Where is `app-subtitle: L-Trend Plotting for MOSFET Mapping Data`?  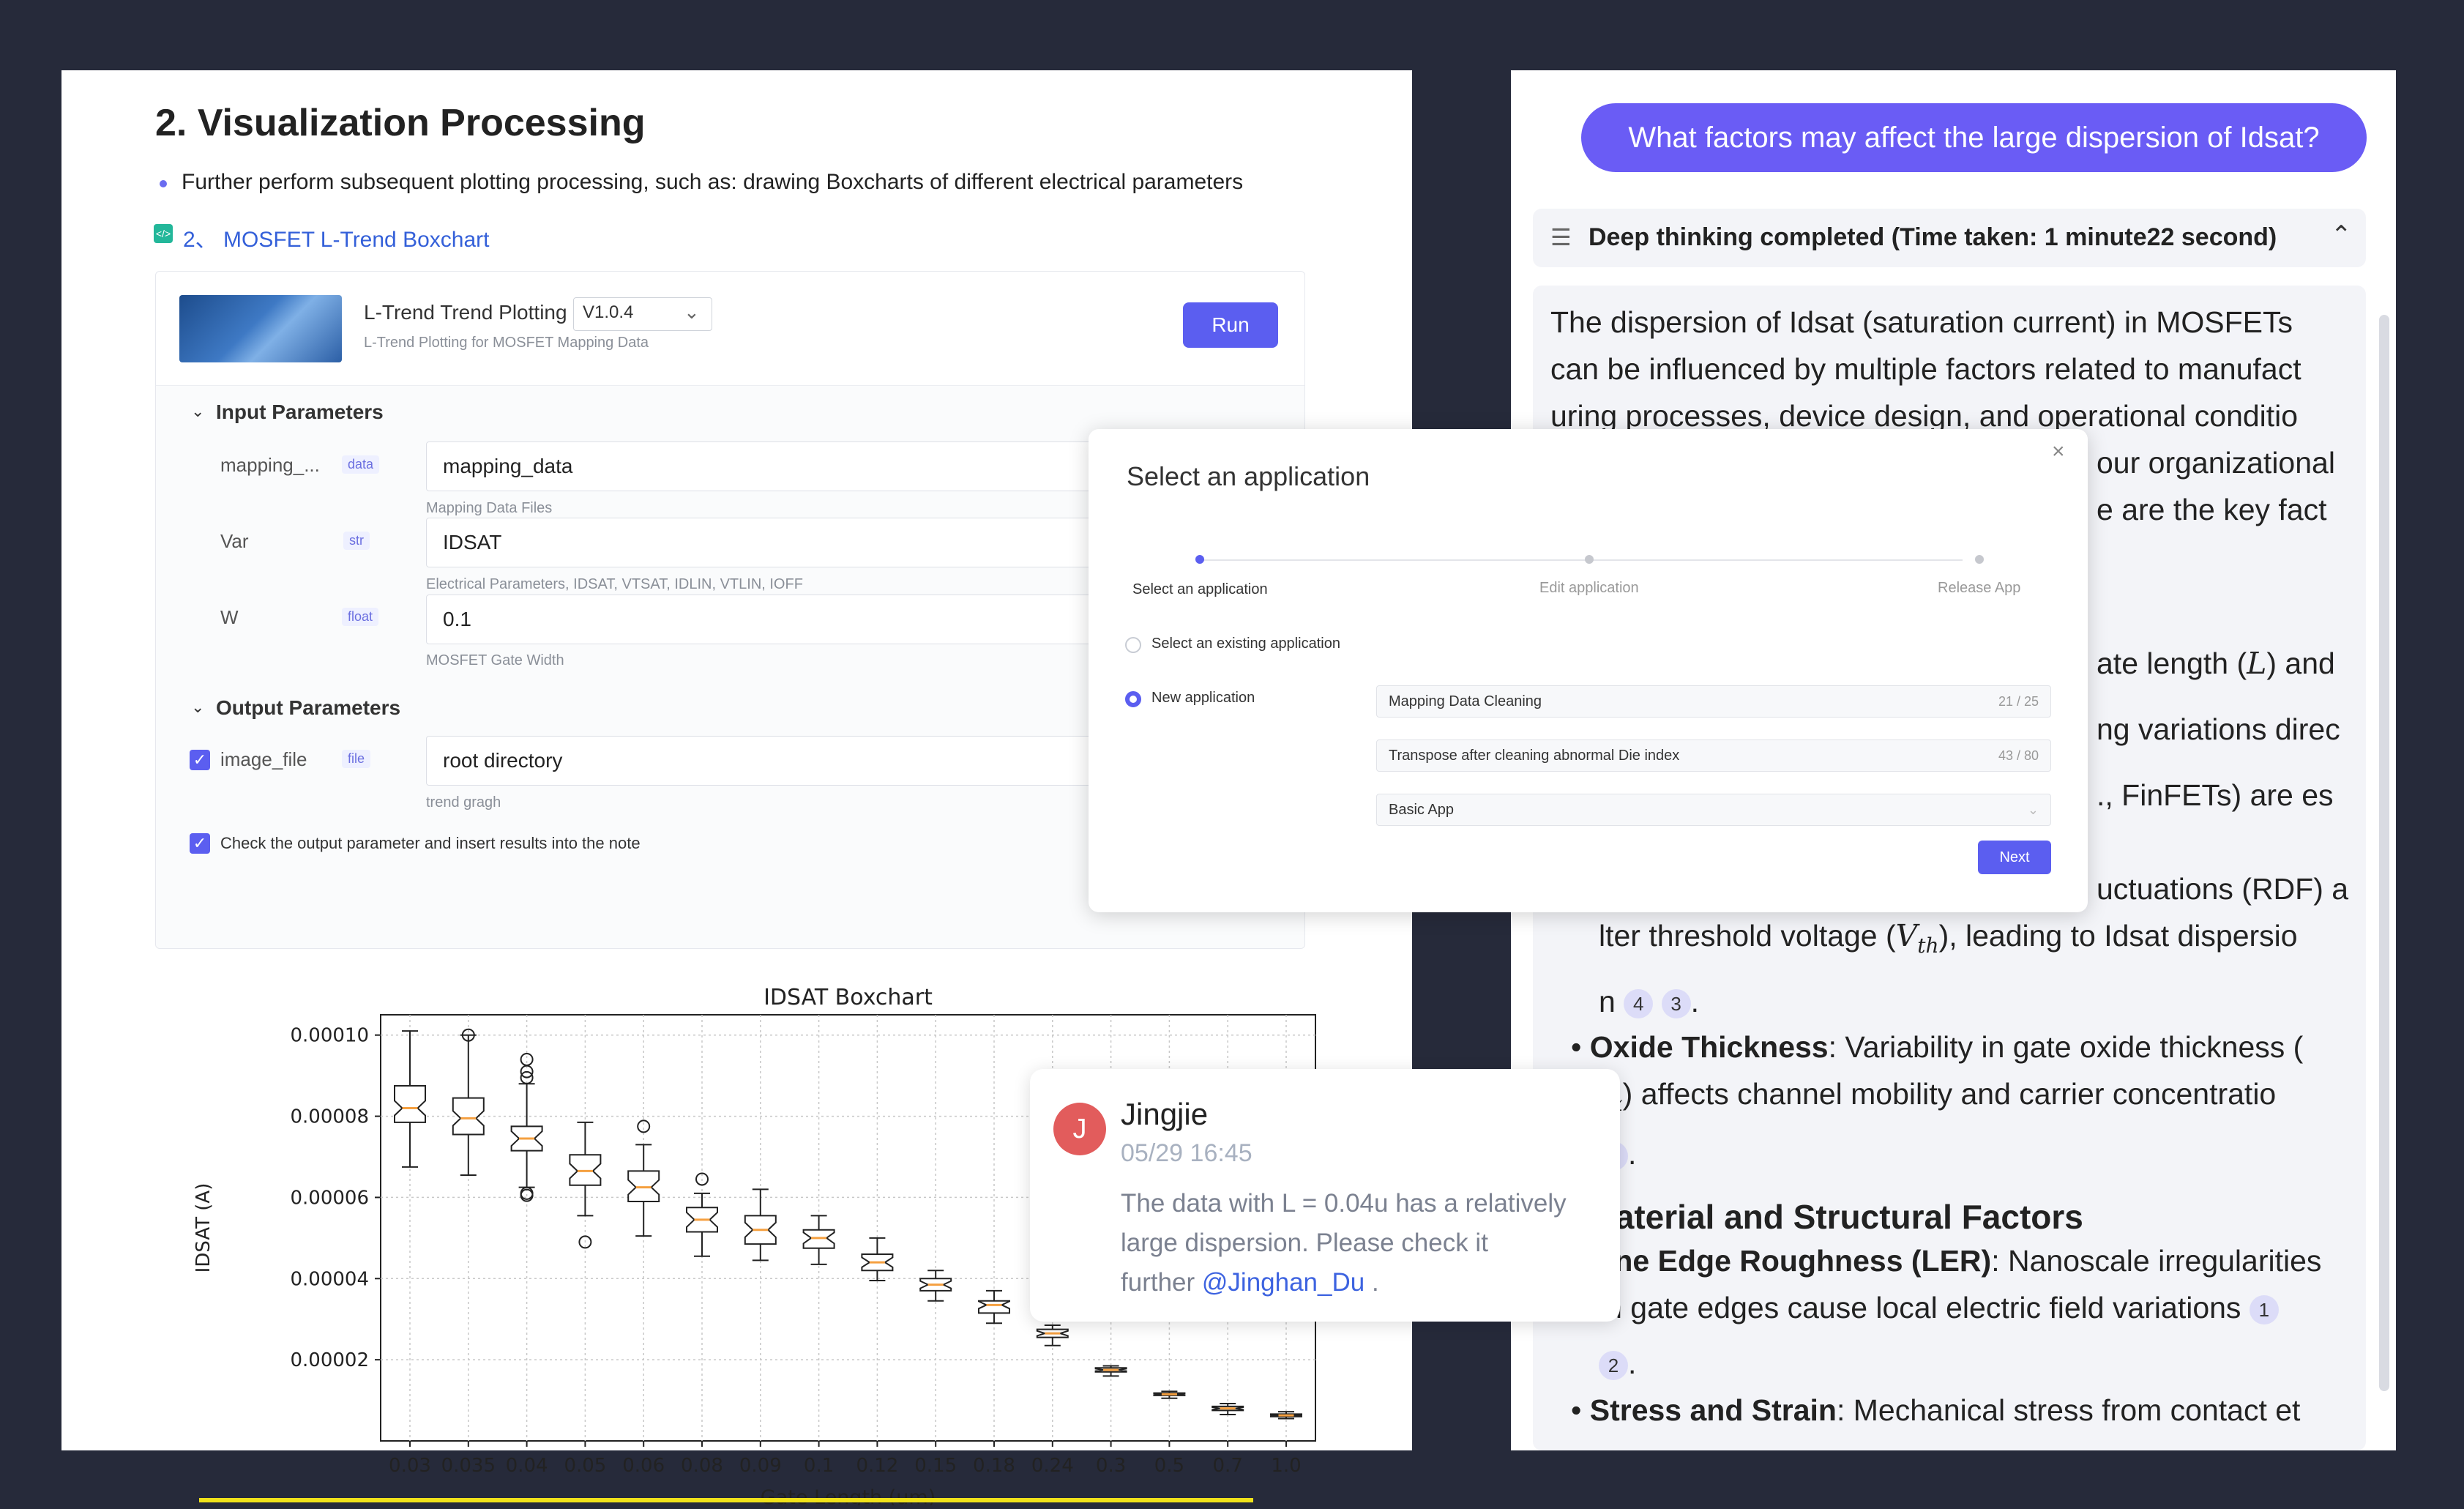
app-subtitle: L-Trend Plotting for MOSFET Mapping Data is located at coordinates (506, 343).